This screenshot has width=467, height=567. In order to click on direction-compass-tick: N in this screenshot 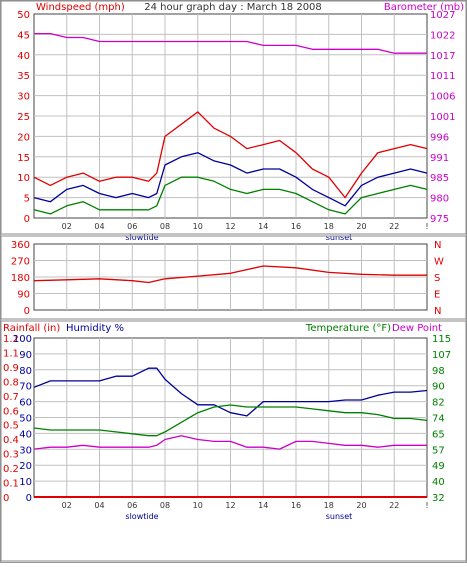, I will do `click(437, 311)`.